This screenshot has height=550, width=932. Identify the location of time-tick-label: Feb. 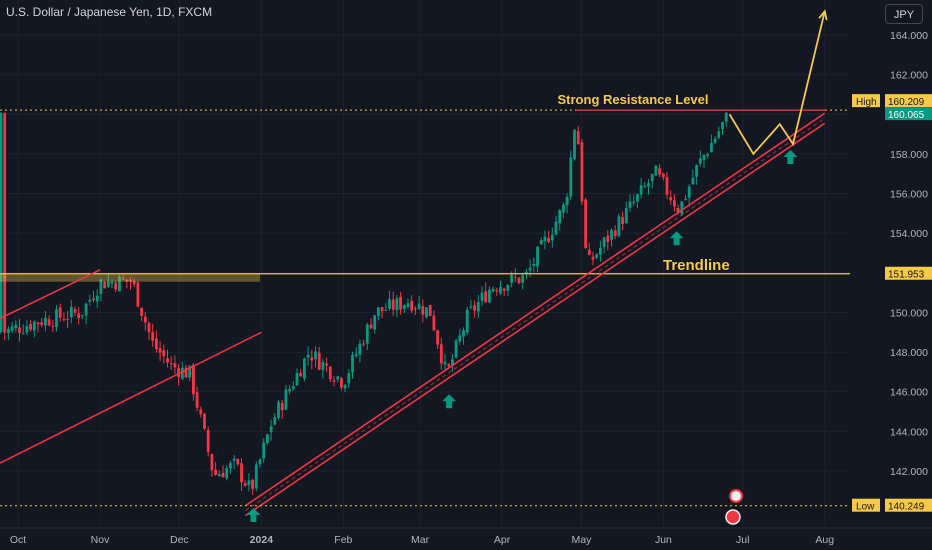
(343, 540).